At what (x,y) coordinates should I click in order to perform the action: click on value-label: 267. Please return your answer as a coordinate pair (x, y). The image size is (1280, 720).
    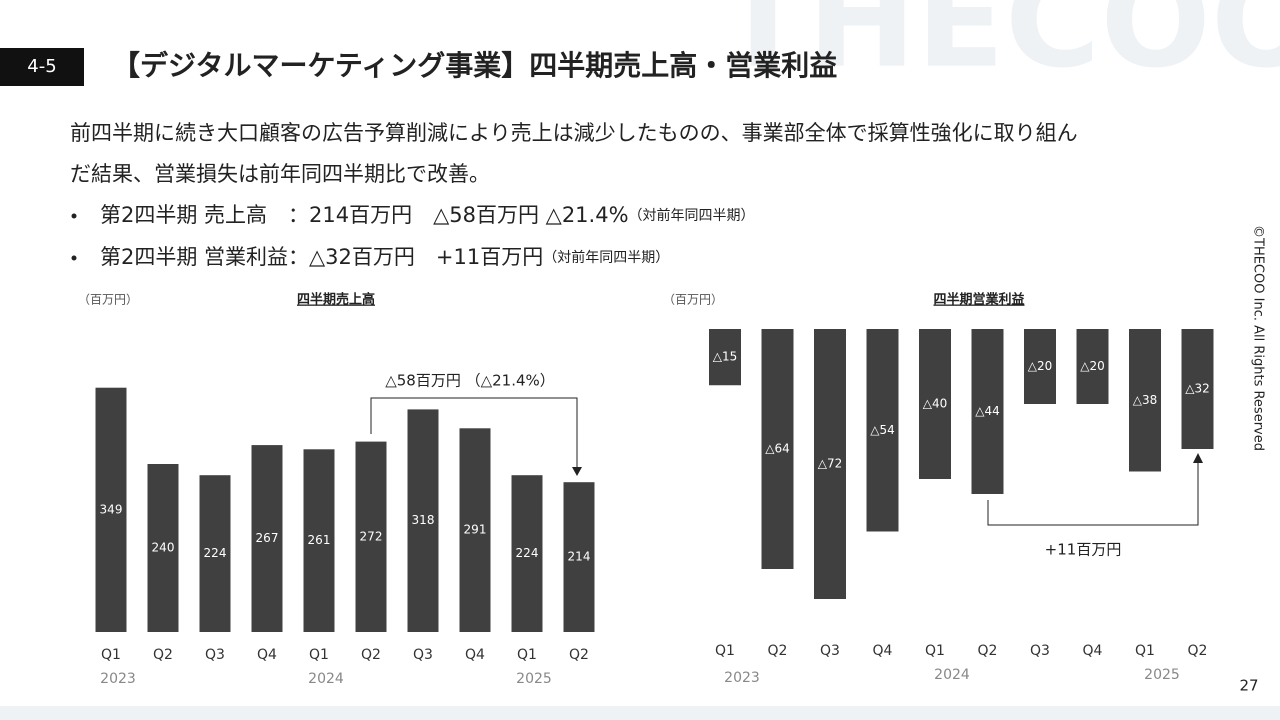
    Looking at the image, I should click on (267, 538).